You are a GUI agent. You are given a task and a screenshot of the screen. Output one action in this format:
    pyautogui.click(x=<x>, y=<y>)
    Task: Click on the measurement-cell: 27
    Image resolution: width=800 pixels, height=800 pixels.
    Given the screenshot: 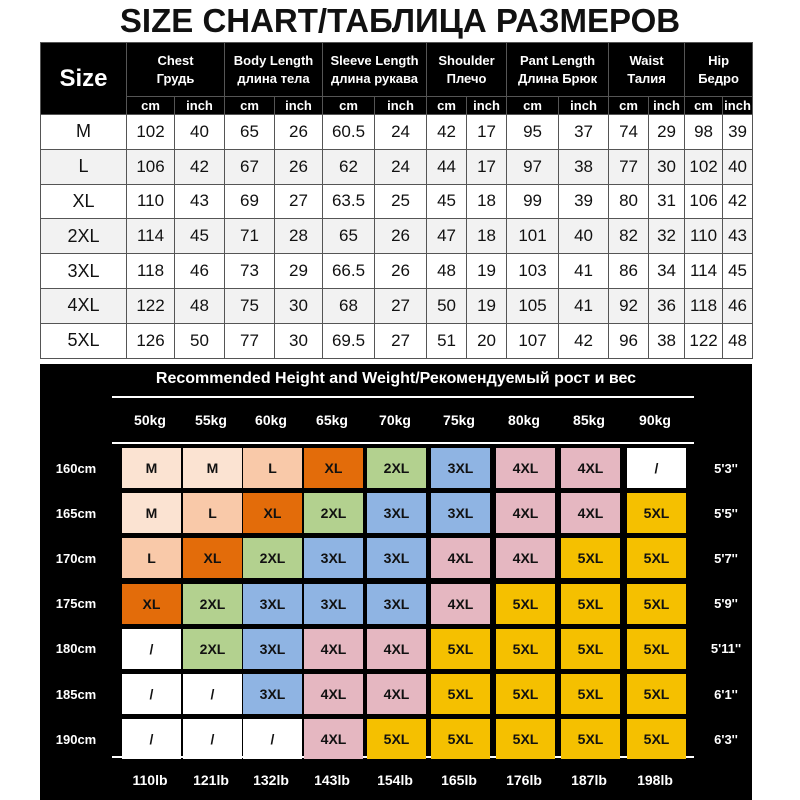 What is the action you would take?
    pyautogui.click(x=401, y=340)
    